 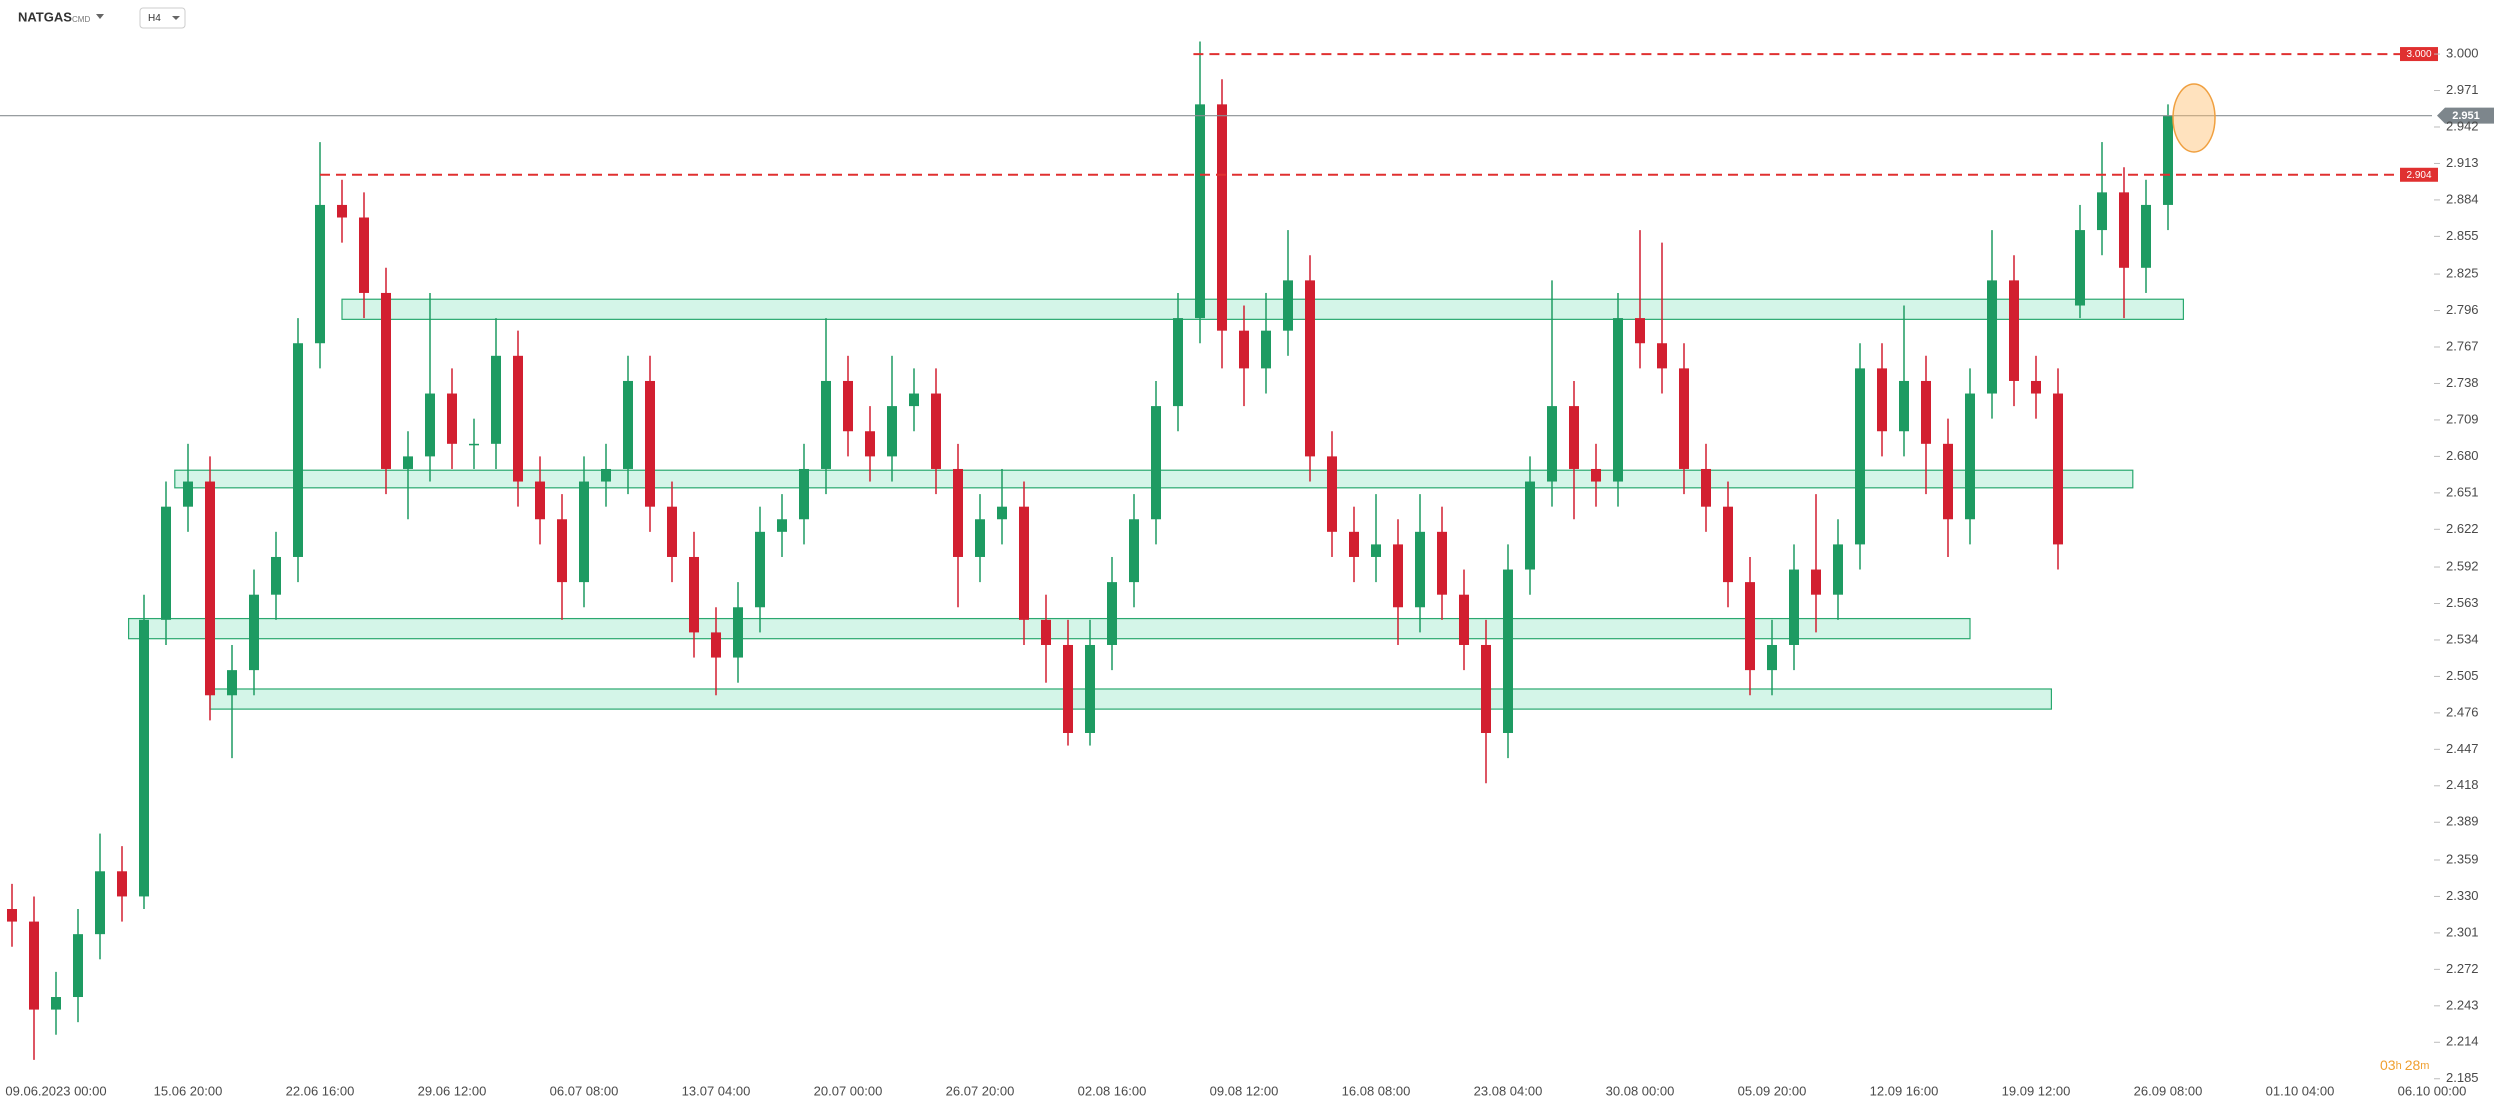 What do you see at coordinates (2194, 118) in the screenshot?
I see `highlight-ellipse` at bounding box center [2194, 118].